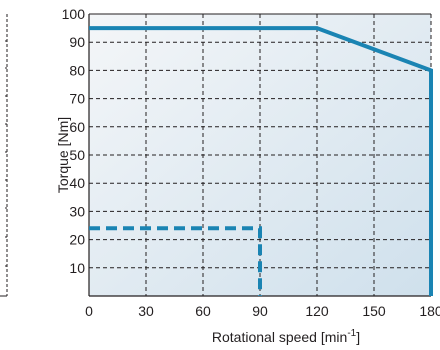  What do you see at coordinates (317, 311) in the screenshot?
I see `x-tick-label-120: 120` at bounding box center [317, 311].